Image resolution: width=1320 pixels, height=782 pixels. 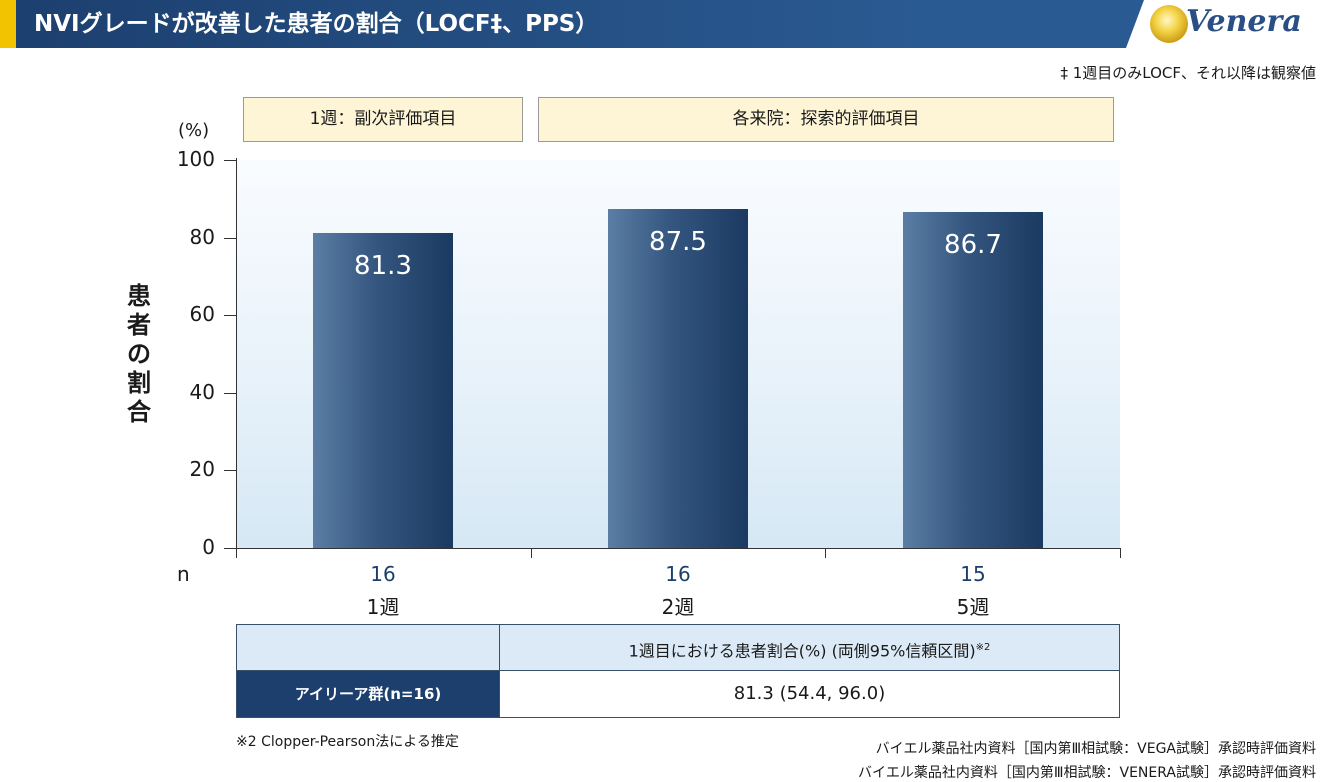 What do you see at coordinates (678, 548) in the screenshot?
I see `x-axis-line` at bounding box center [678, 548].